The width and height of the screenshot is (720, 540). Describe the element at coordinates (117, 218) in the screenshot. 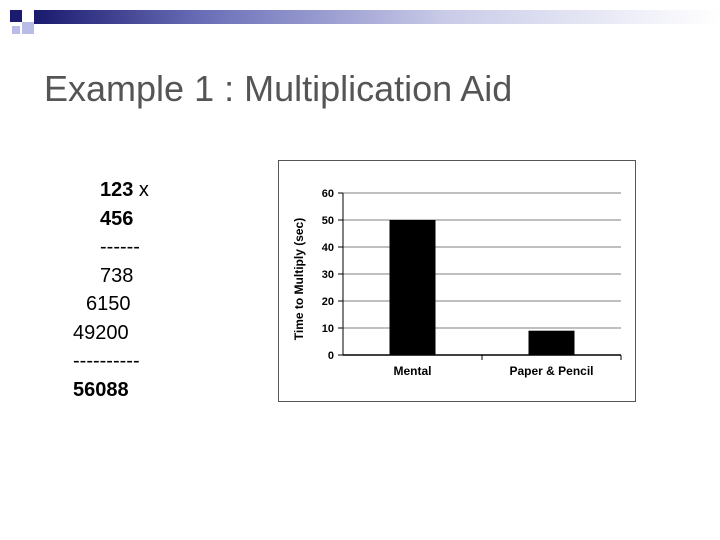

I see `multiplier: 456` at that location.